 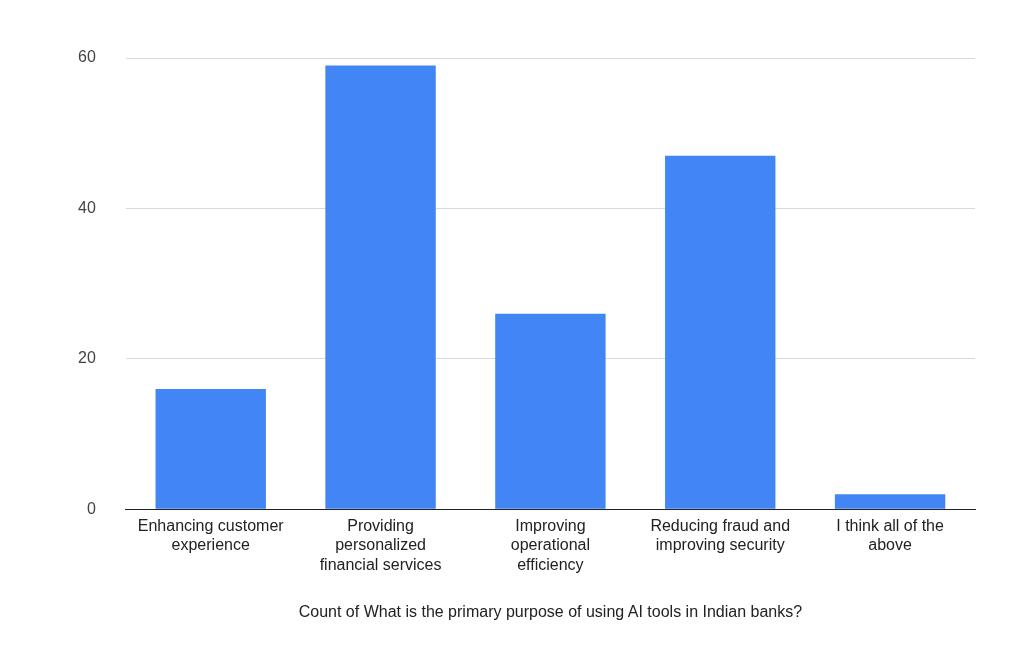 I want to click on y-tick-label: 0, so click(x=91, y=508).